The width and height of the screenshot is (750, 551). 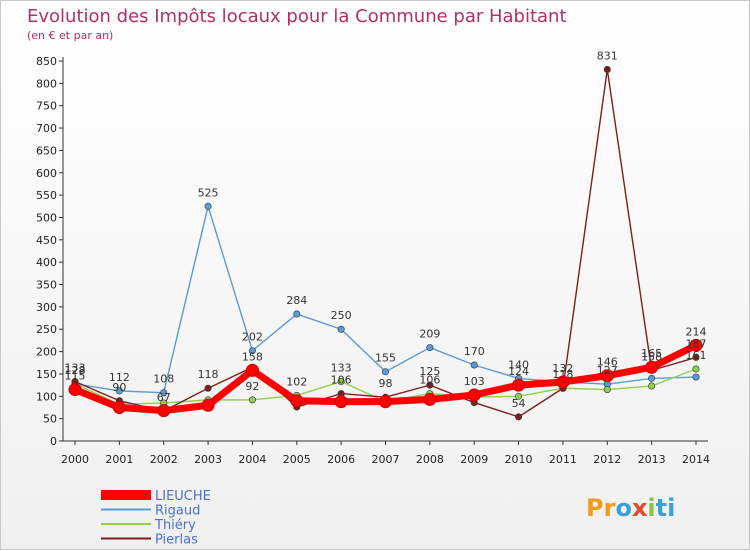 I want to click on data-label: 158, so click(x=252, y=356).